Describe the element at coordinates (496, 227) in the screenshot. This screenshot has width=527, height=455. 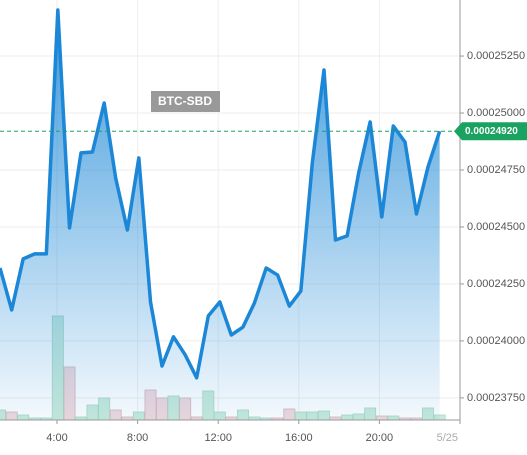
I see `y-tick-label: 0.00024500` at that location.